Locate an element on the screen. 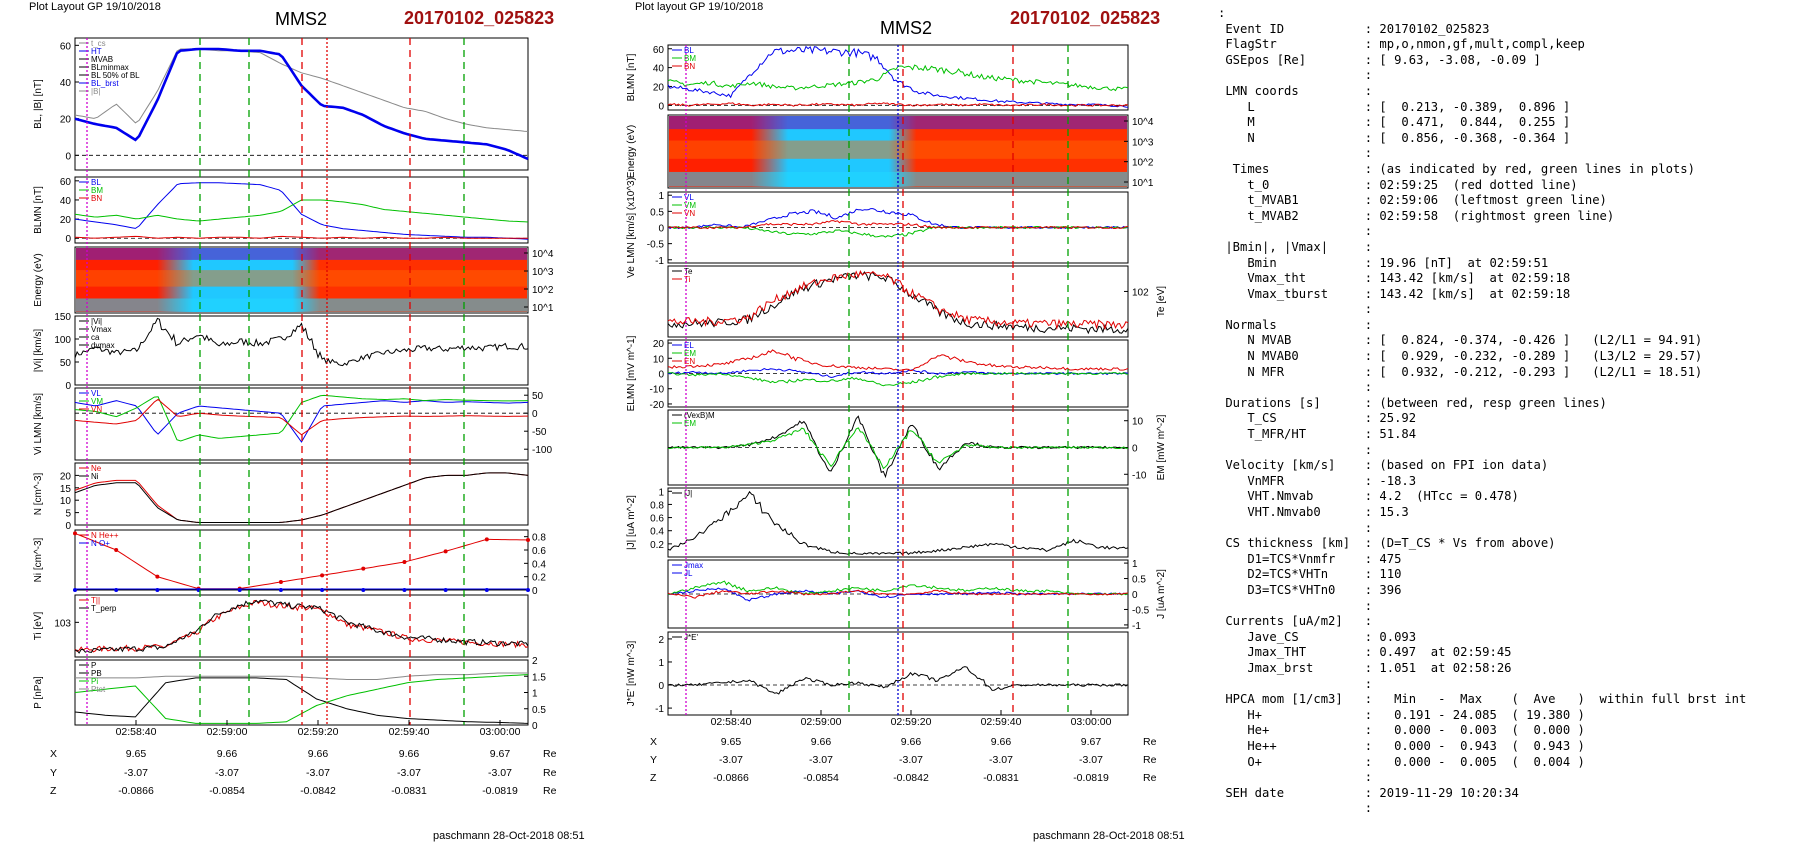 The width and height of the screenshot is (1804, 846). ephemeris-value: 9.66 is located at coordinates (911, 742).